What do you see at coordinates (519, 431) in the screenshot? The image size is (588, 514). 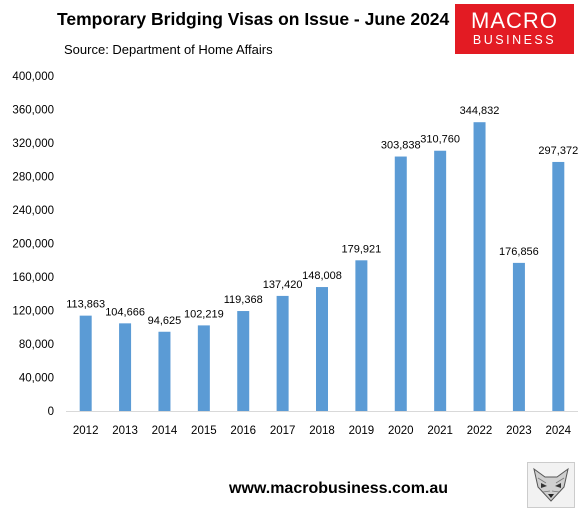 I see `x-tick-label: 2023` at bounding box center [519, 431].